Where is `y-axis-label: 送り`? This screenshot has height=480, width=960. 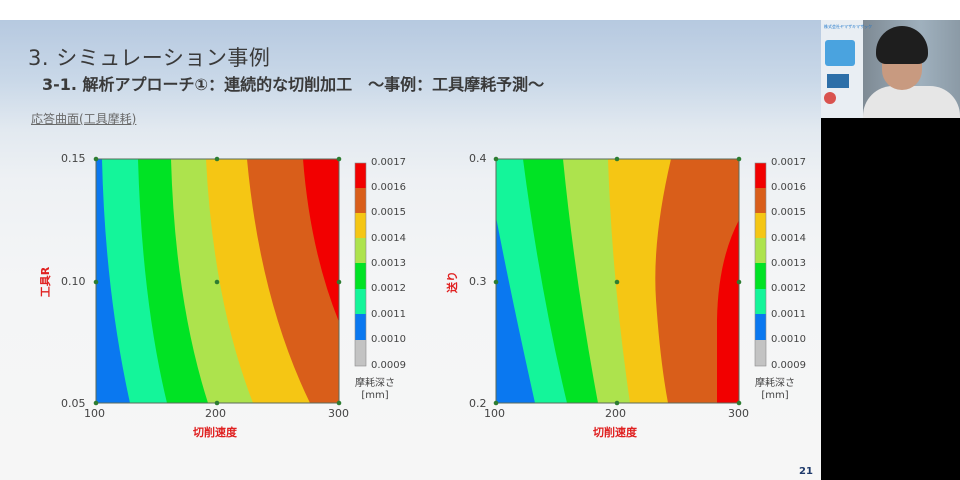
y-axis-label: 送り is located at coordinates (452, 282).